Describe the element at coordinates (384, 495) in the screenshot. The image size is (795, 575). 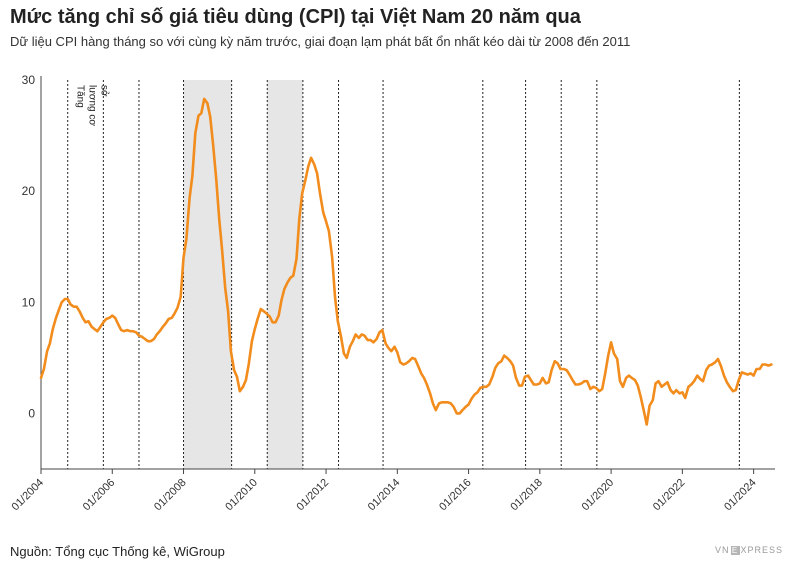
I see `x-tick-label: 01/2014` at that location.